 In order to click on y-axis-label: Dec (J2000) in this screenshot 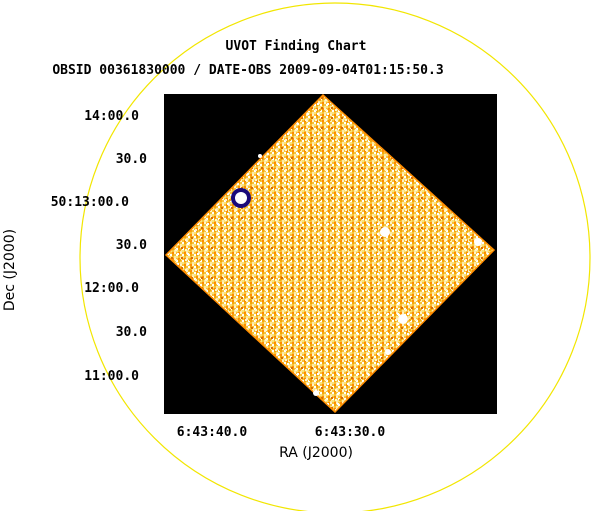, I will do `click(10, 270)`.